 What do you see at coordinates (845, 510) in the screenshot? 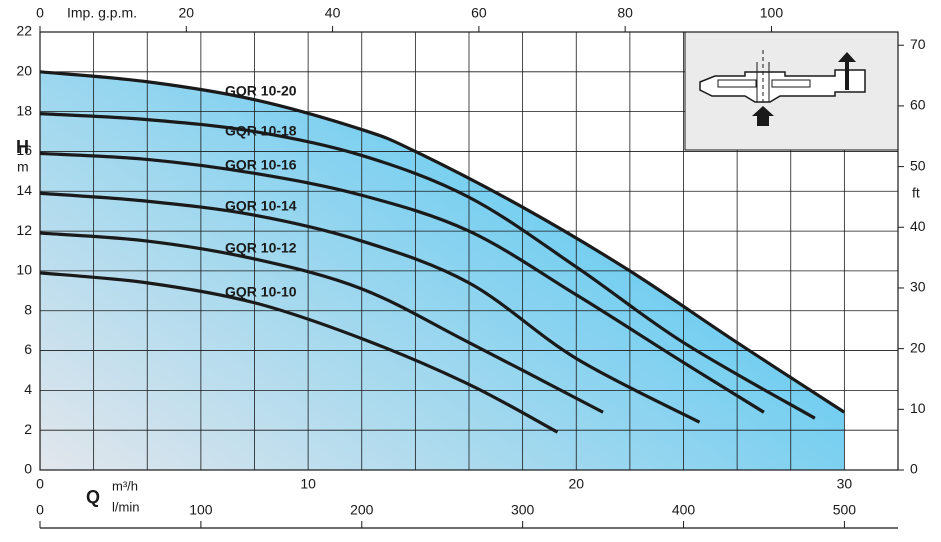
I see `x2-tick-label: 500` at bounding box center [845, 510].